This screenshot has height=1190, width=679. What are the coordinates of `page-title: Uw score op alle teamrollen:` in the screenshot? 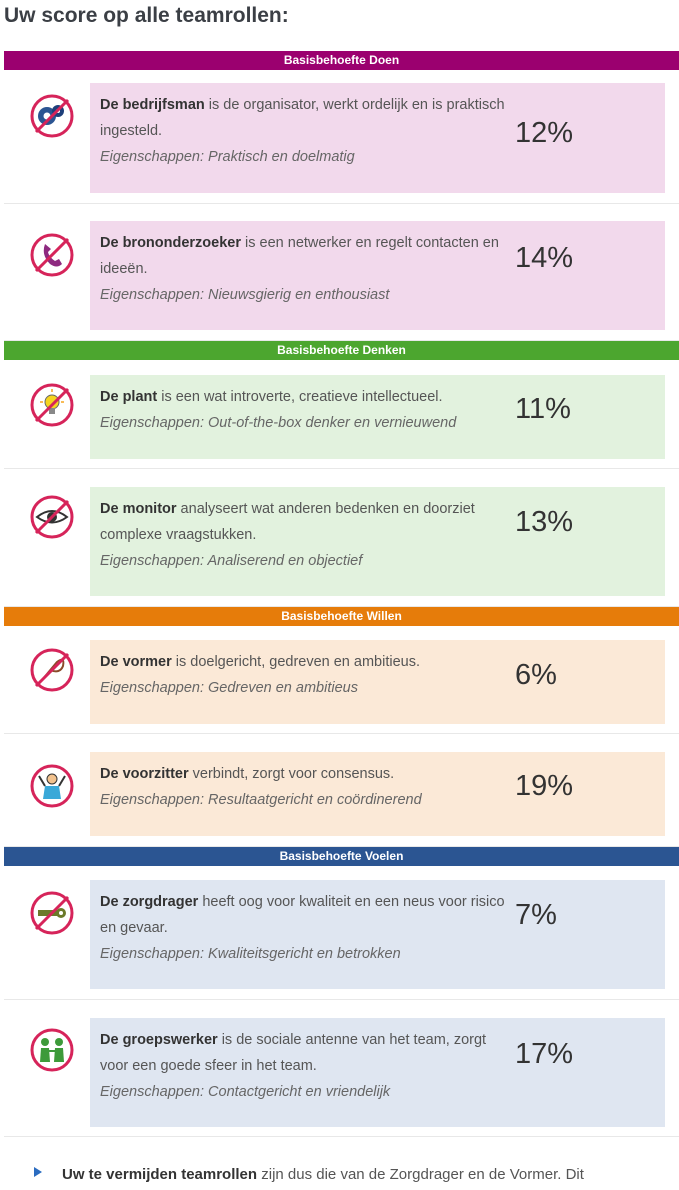 It's located at (146, 15).